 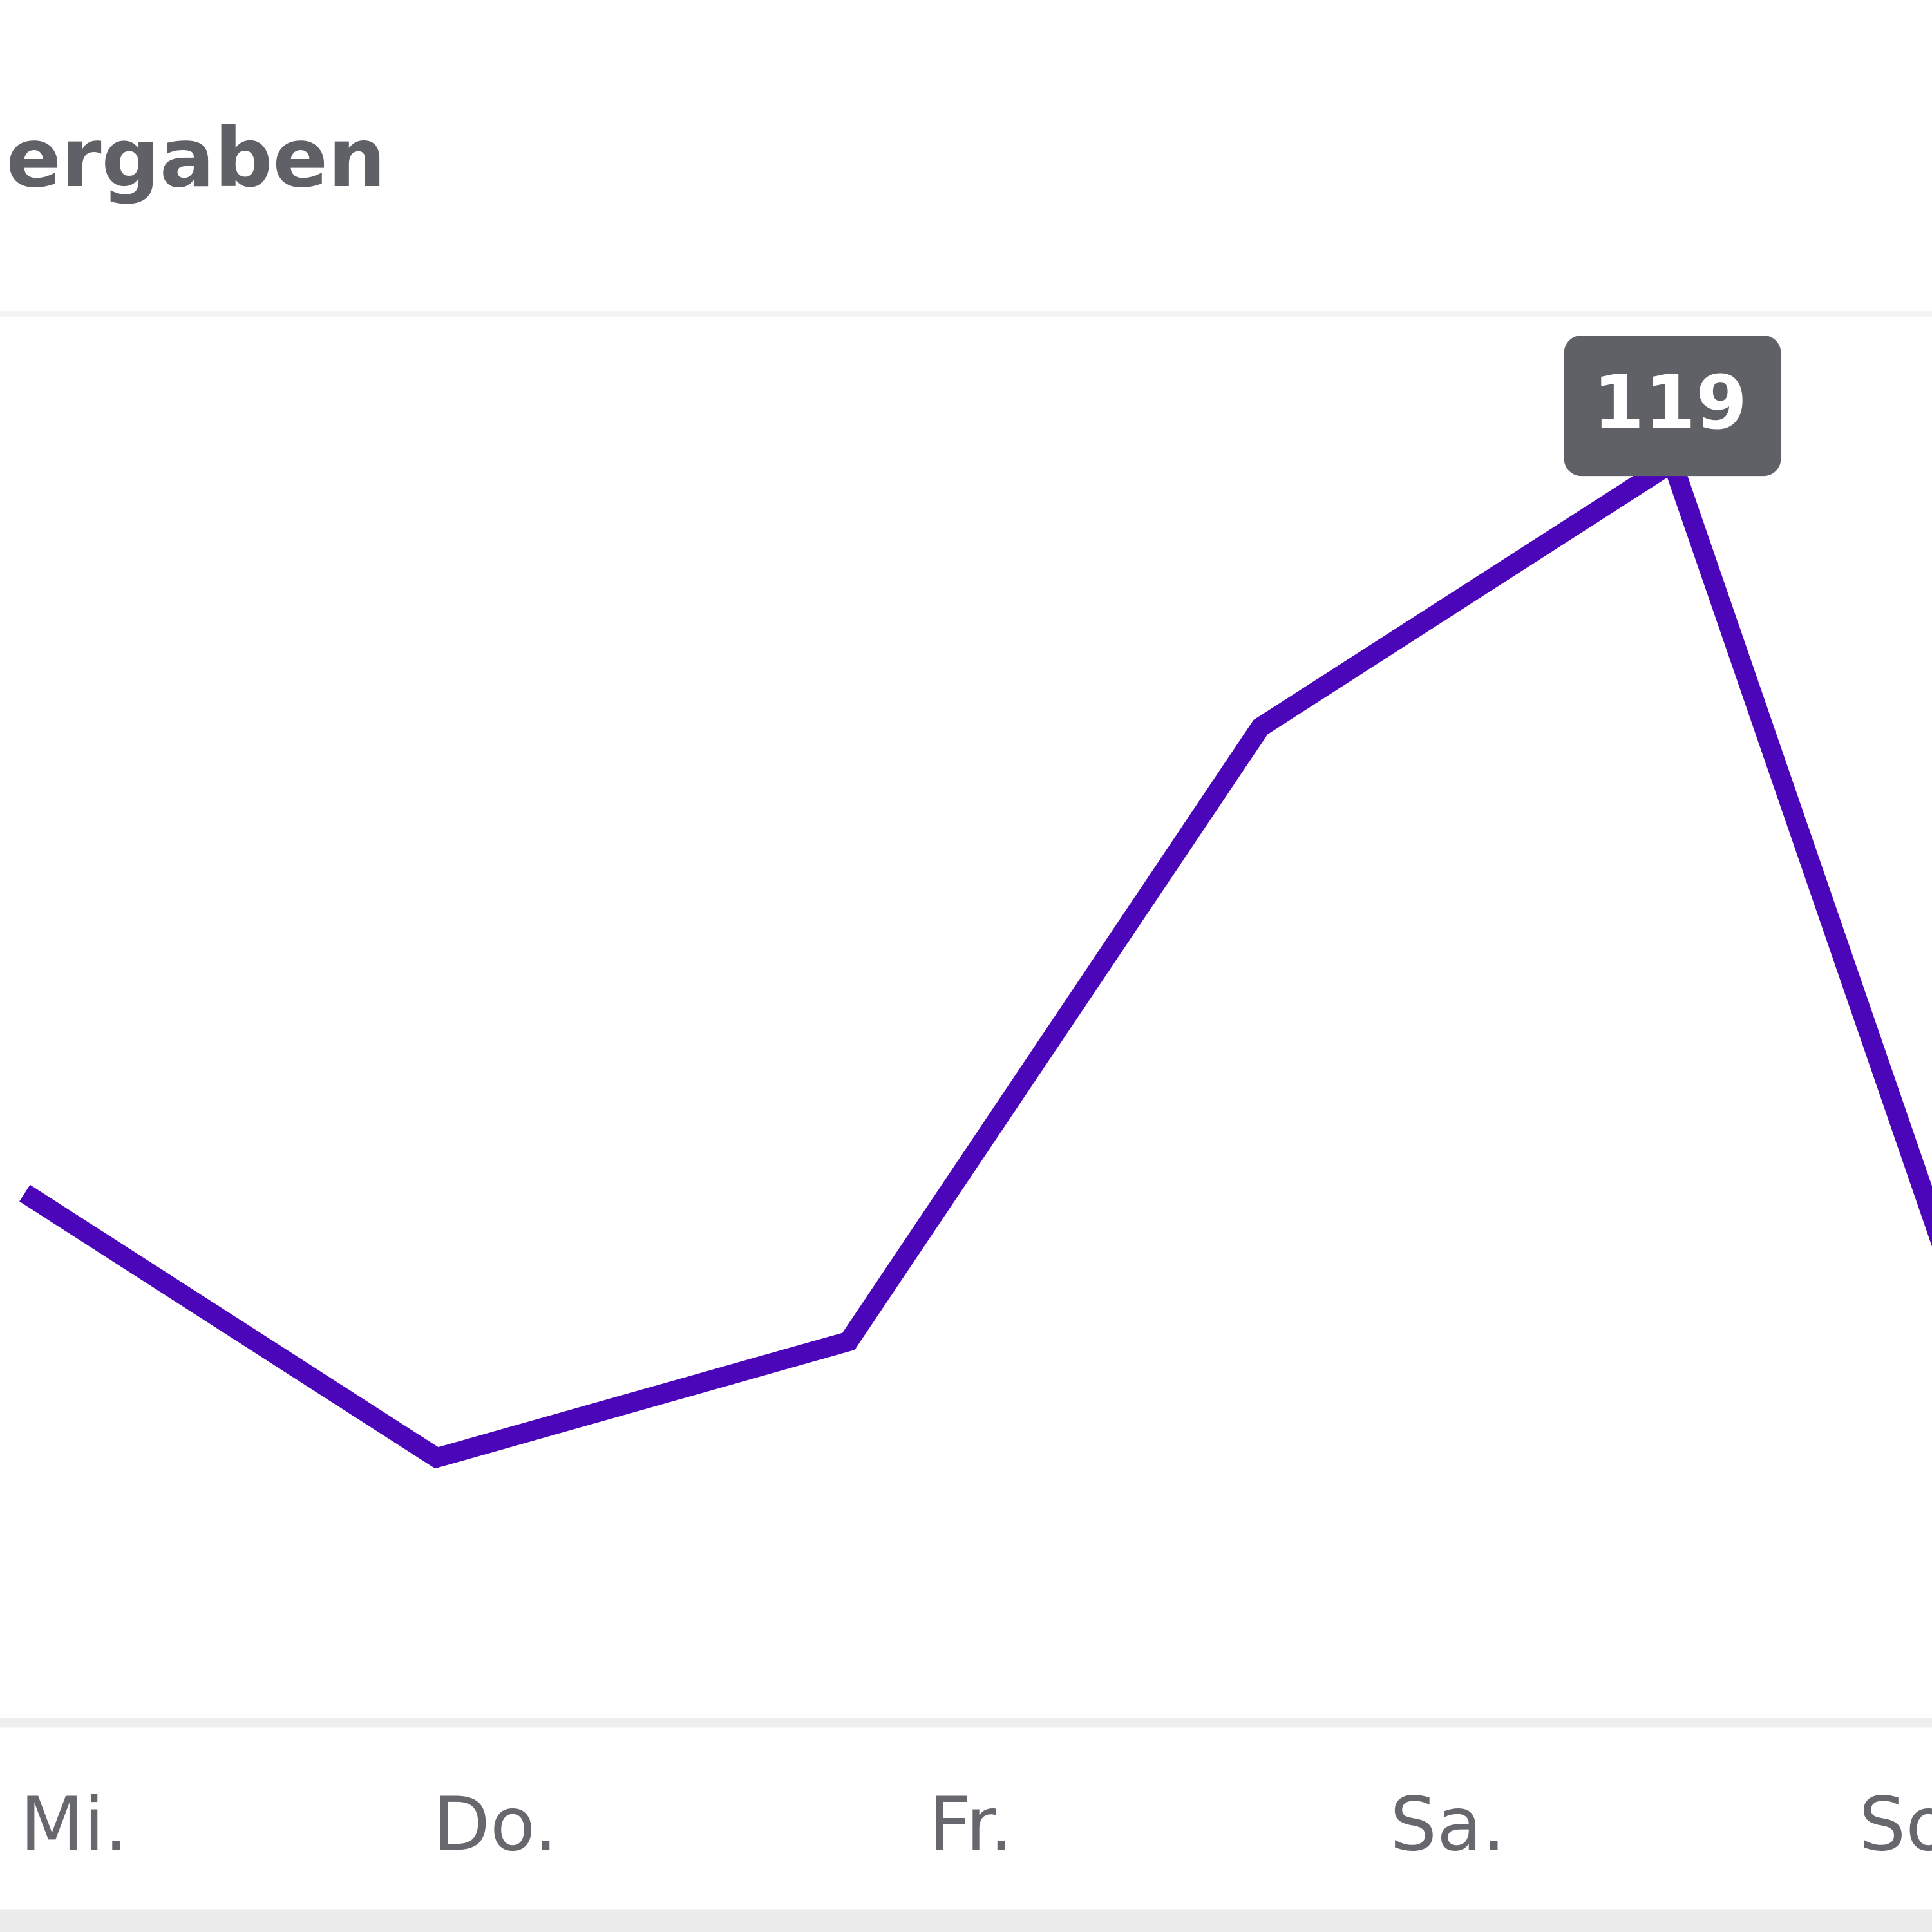 What do you see at coordinates (496, 1824) in the screenshot?
I see `x-tick-label: Do.` at bounding box center [496, 1824].